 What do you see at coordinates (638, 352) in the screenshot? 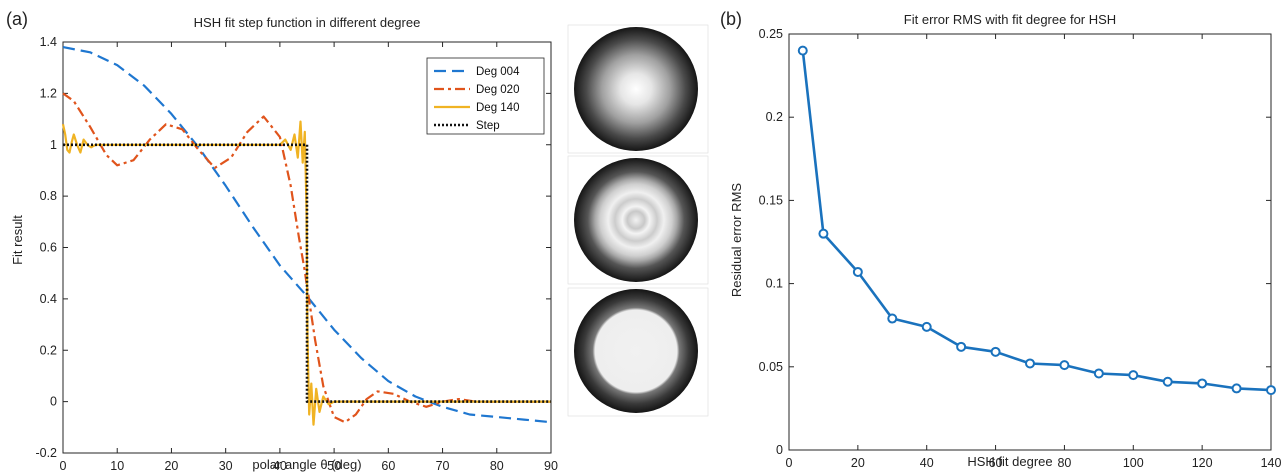
I see `inset-map-deg140` at bounding box center [638, 352].